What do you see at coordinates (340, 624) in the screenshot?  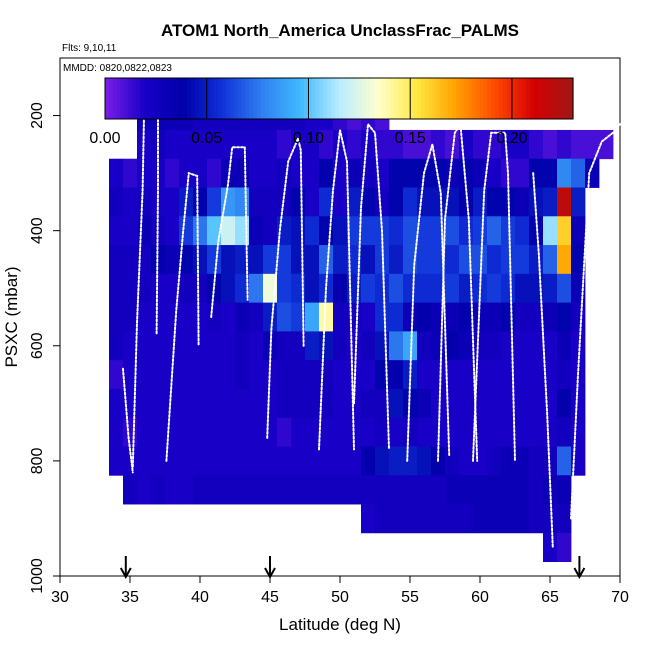 I see `x-axis-label: Latitude (deg N)` at bounding box center [340, 624].